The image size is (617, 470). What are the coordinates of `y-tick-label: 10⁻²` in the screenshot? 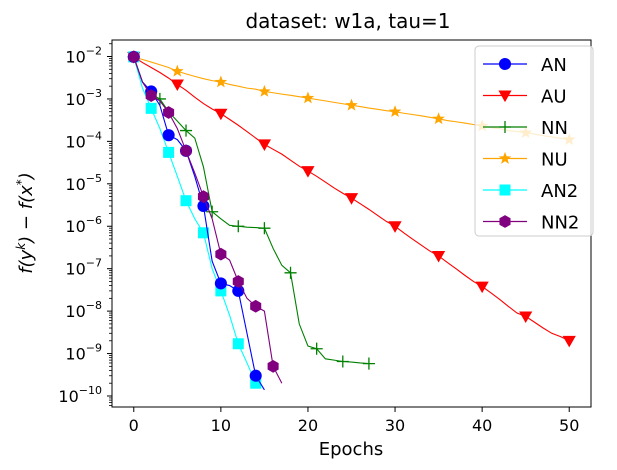 It's located at (83, 56).